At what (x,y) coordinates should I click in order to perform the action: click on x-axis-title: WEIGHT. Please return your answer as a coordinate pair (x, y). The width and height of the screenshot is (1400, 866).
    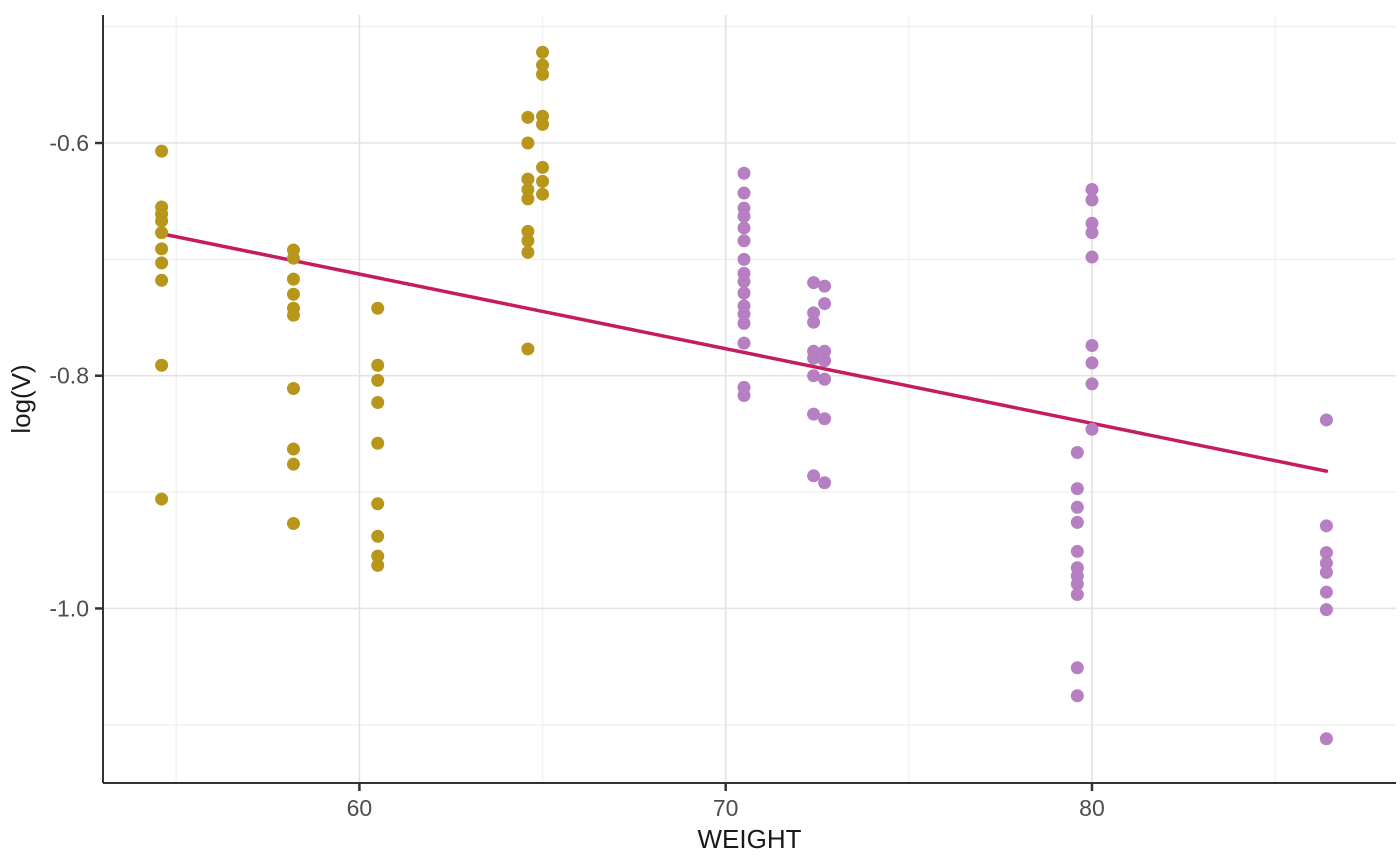
    Looking at the image, I should click on (750, 839).